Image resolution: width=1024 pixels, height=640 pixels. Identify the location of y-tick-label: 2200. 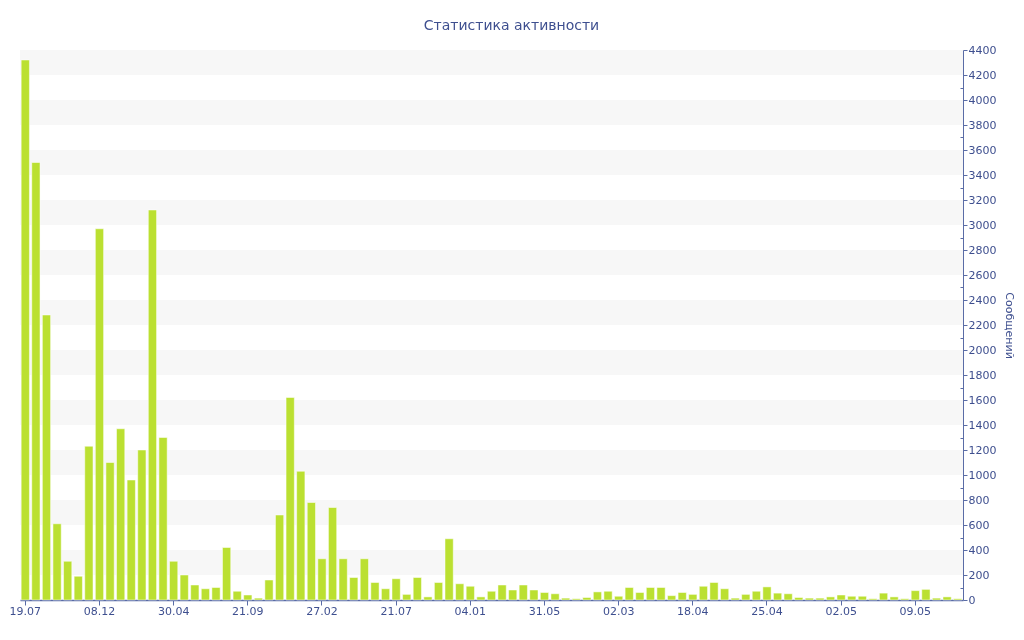
(982, 325).